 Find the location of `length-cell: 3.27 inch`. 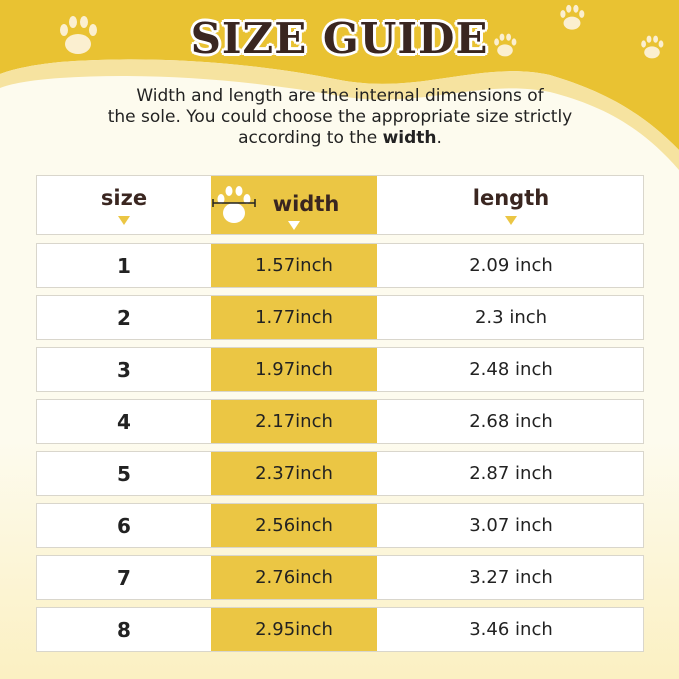

length-cell: 3.27 inch is located at coordinates (511, 577).